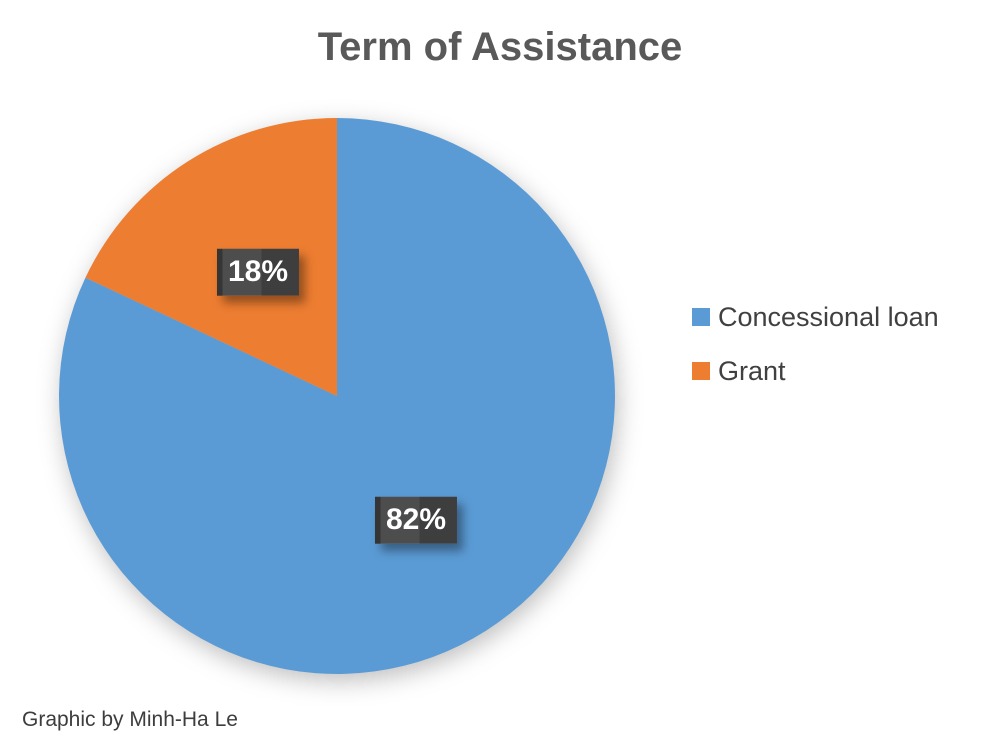 The width and height of the screenshot is (1000, 747). Describe the element at coordinates (130, 719) in the screenshot. I see `credit-text: Graphic by Minh-Ha Le` at that location.